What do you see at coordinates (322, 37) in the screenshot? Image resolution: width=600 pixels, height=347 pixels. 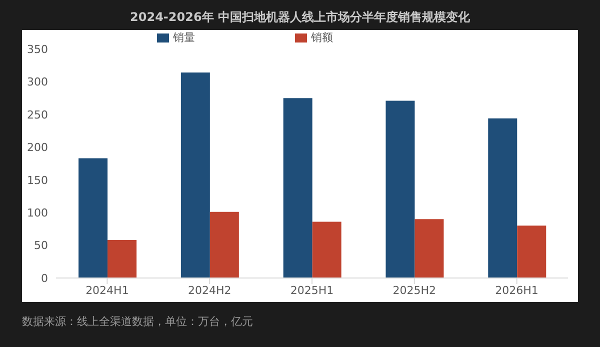 I see `legend-label: 销额` at bounding box center [322, 37].